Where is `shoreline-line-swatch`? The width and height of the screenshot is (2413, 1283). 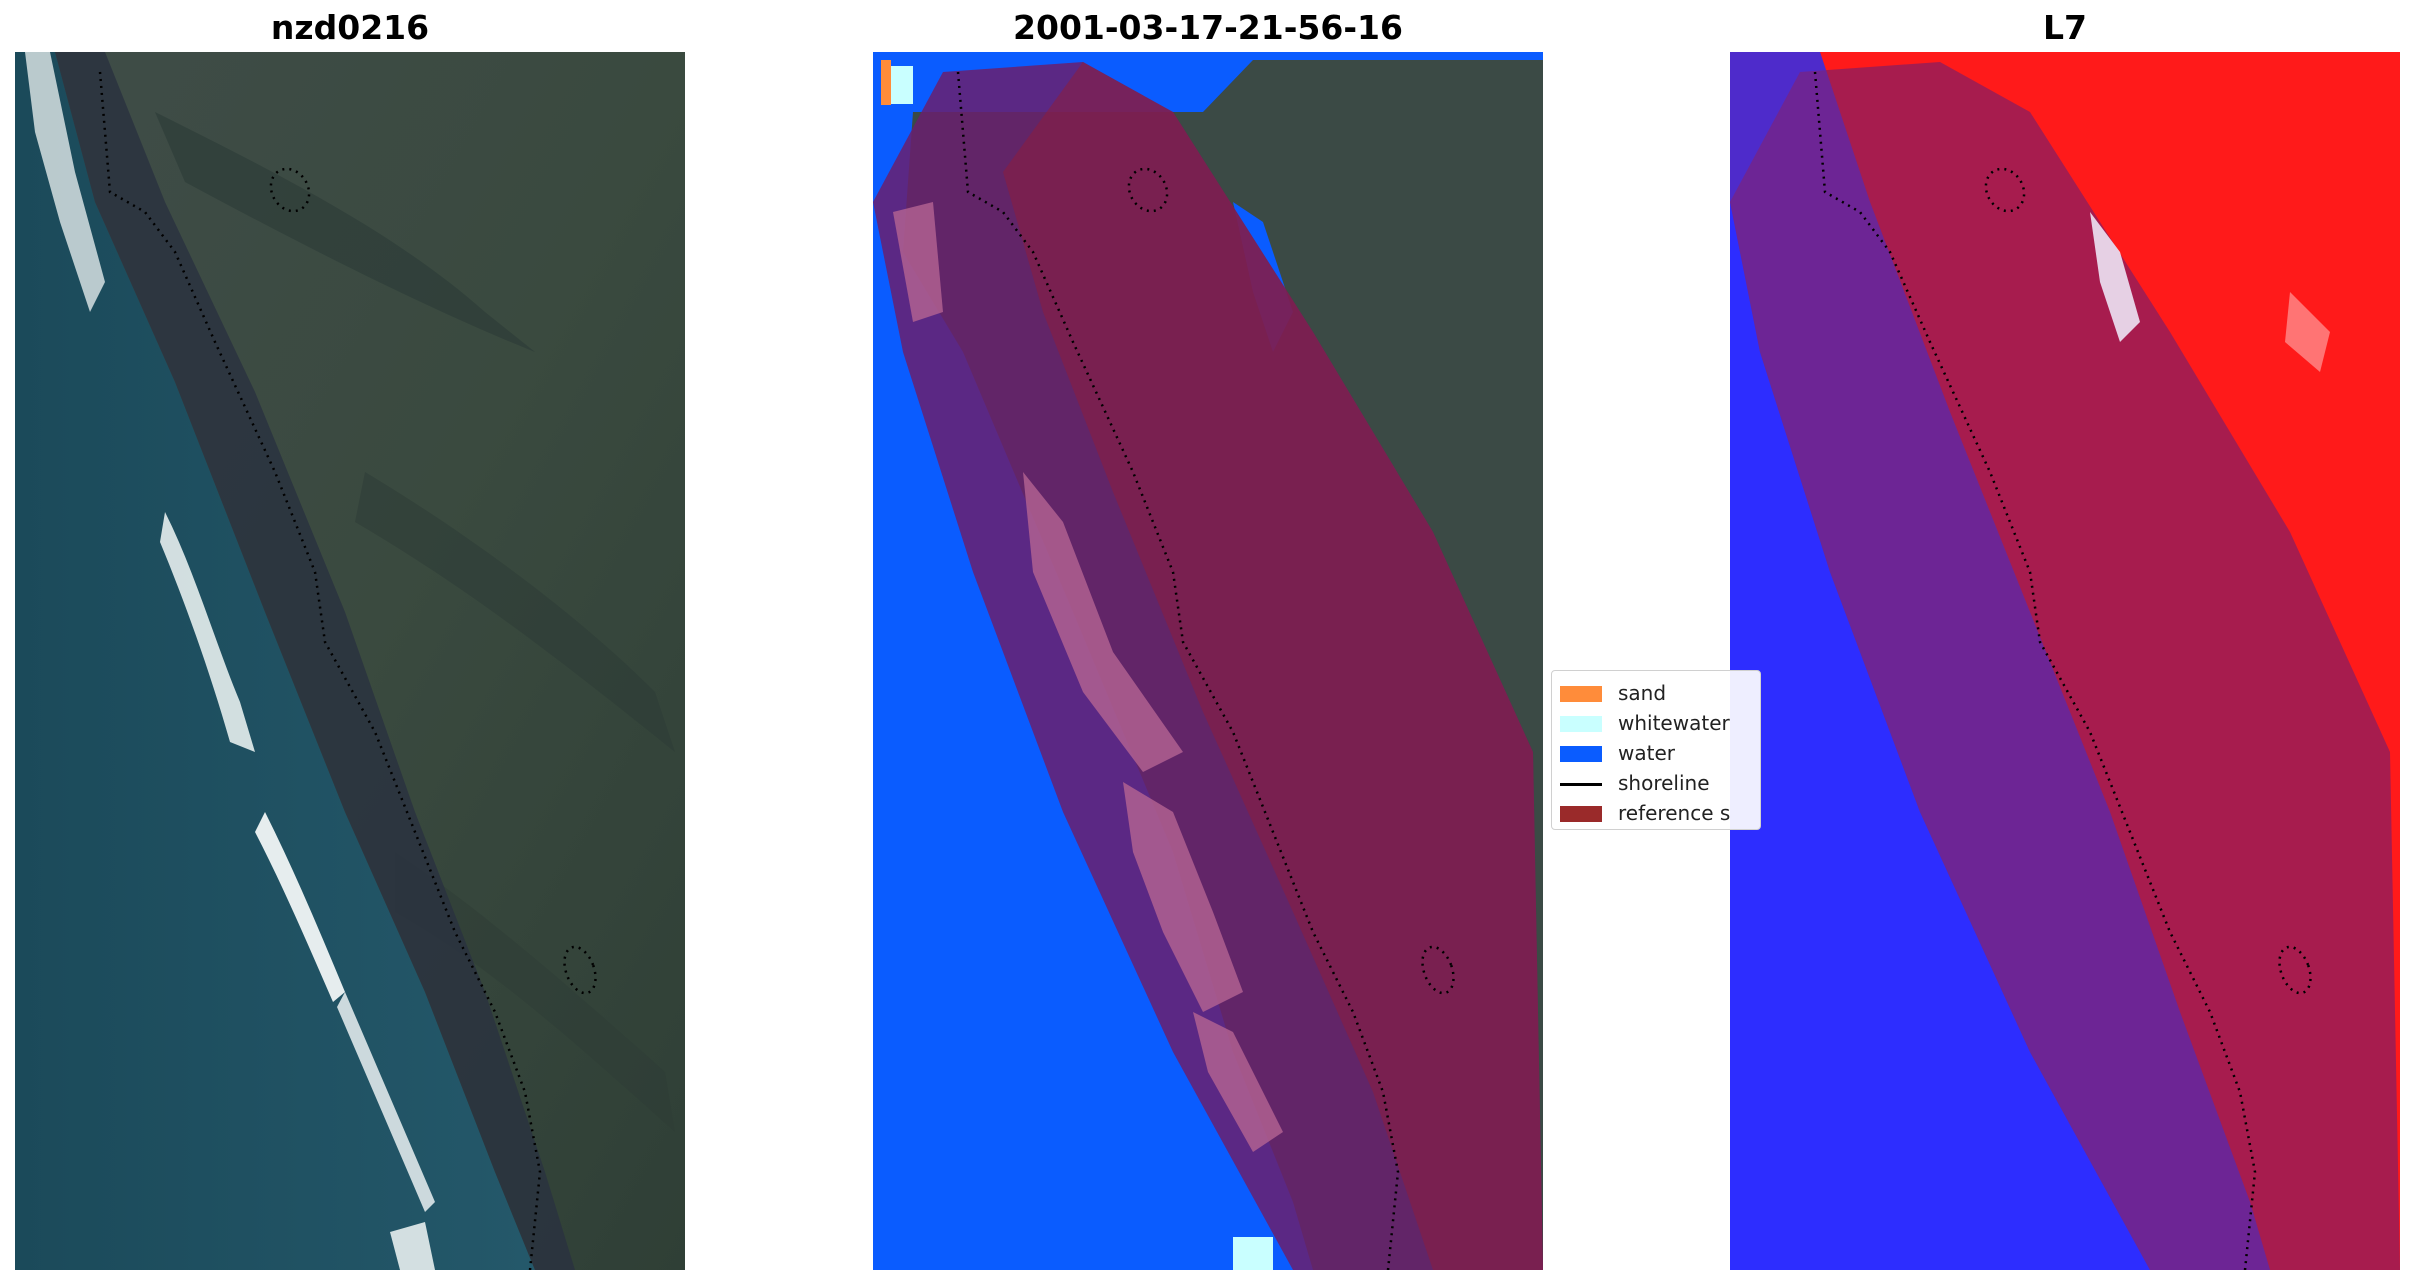 shoreline-line-swatch is located at coordinates (1581, 784).